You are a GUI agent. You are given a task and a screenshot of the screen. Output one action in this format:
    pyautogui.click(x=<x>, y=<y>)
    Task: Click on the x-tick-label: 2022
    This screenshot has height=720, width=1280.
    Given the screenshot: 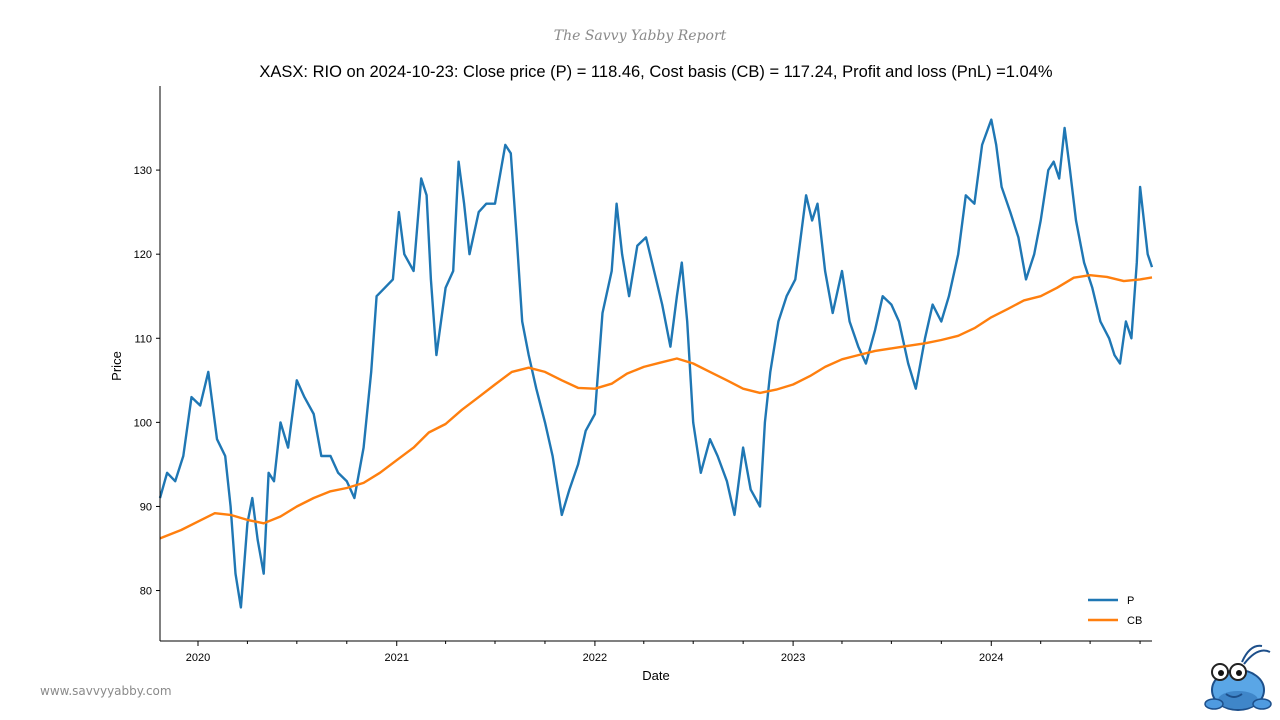 What is the action you would take?
    pyautogui.click(x=595, y=658)
    